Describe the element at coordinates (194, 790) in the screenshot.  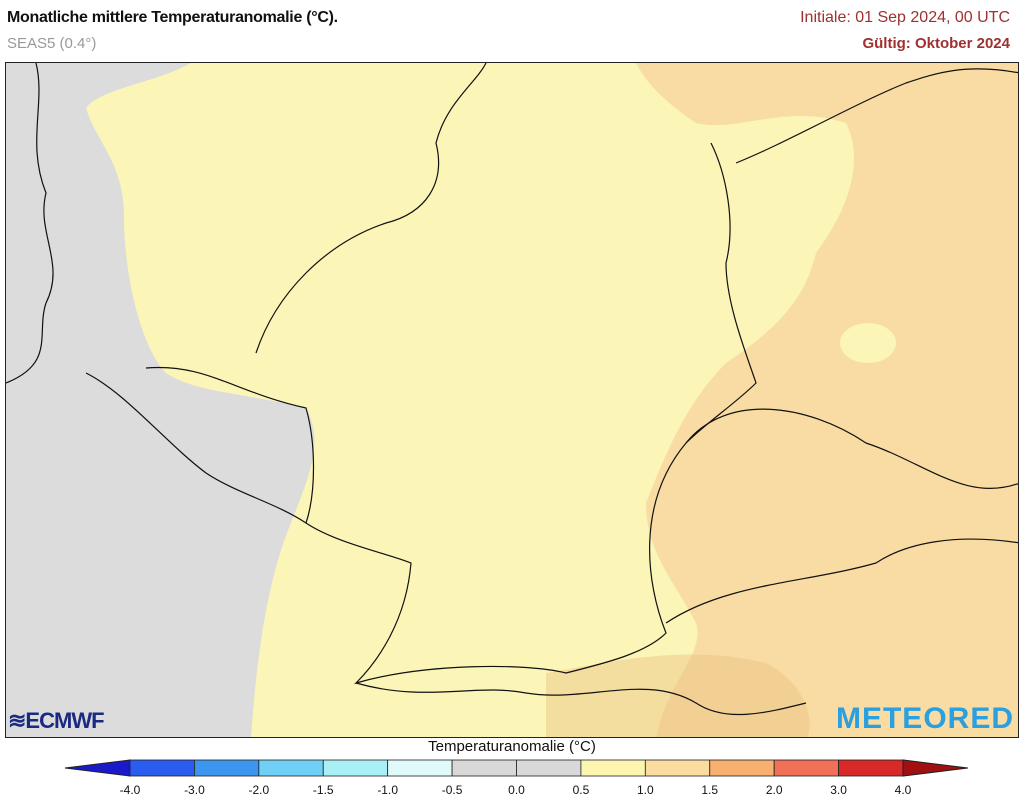
I see `colorbar-tick: -3.0` at that location.